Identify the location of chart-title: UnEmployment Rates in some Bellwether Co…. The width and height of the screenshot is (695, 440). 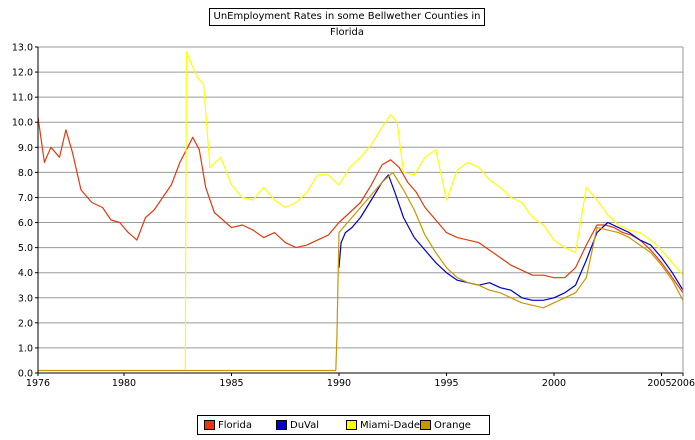
(347, 23).